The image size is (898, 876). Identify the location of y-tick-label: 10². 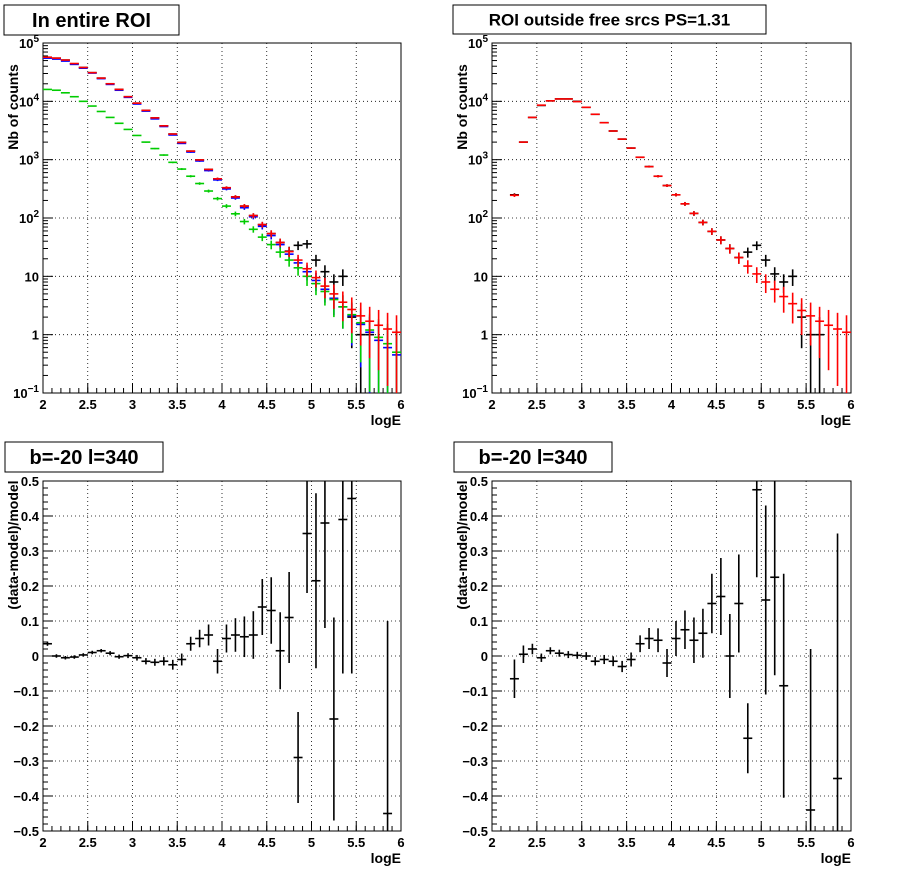
(29, 217).